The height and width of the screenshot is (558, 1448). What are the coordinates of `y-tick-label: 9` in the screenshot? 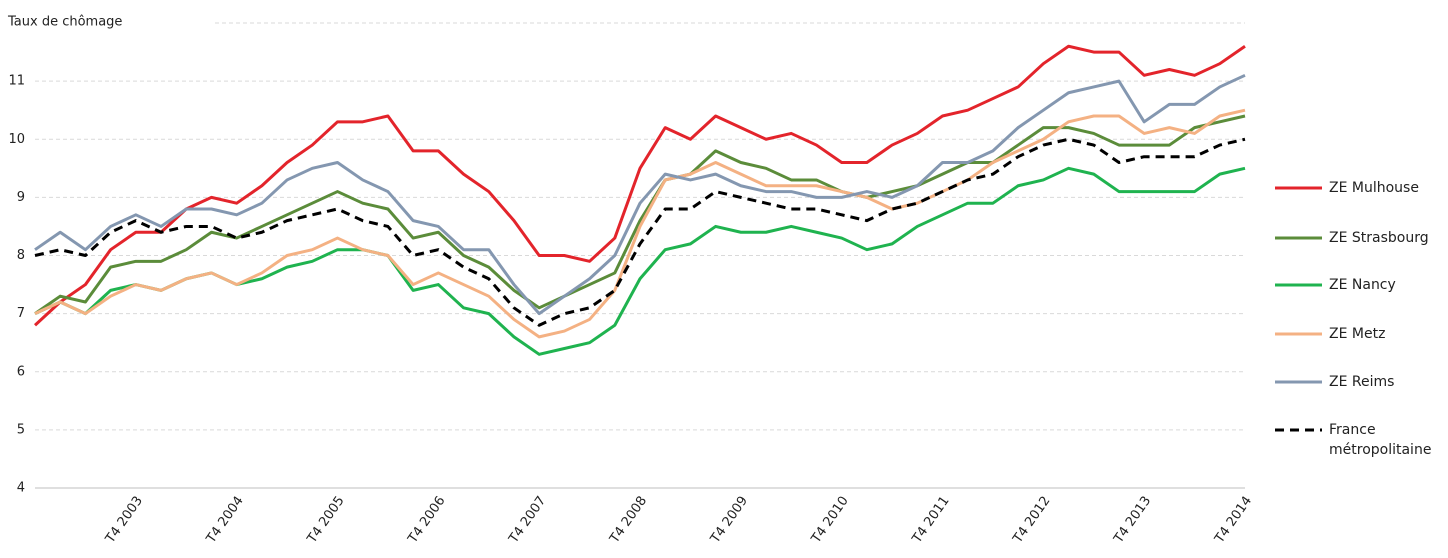 It's located at (21, 197).